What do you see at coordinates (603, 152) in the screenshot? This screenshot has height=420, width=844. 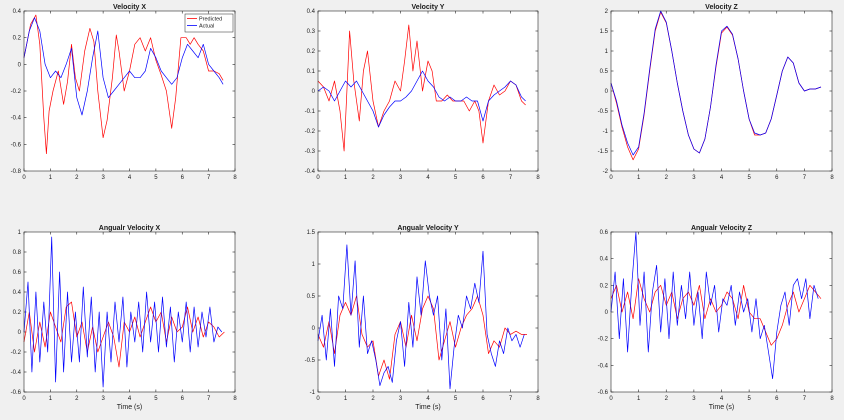 I see `y-tick-label: -1.5` at bounding box center [603, 152].